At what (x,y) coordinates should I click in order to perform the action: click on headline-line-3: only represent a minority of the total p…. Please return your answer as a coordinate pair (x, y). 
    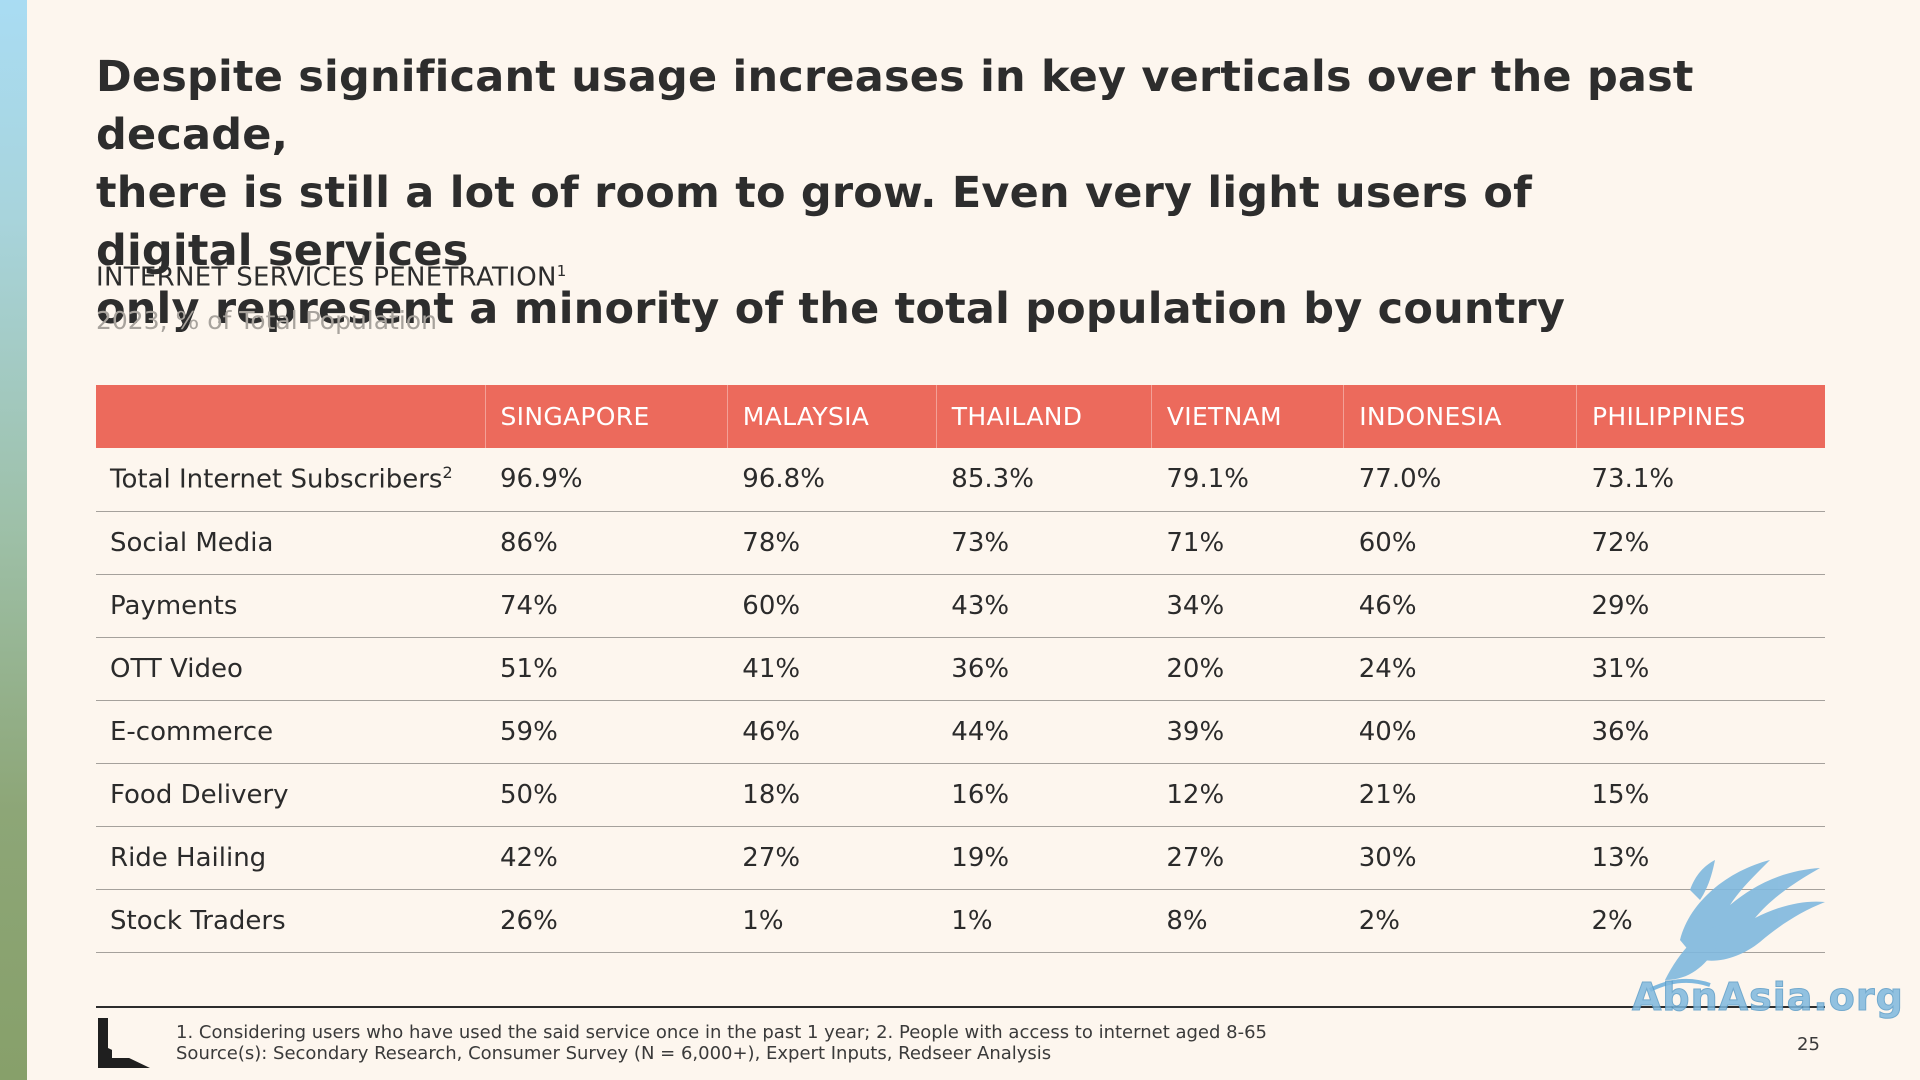
    Looking at the image, I should click on (831, 309).